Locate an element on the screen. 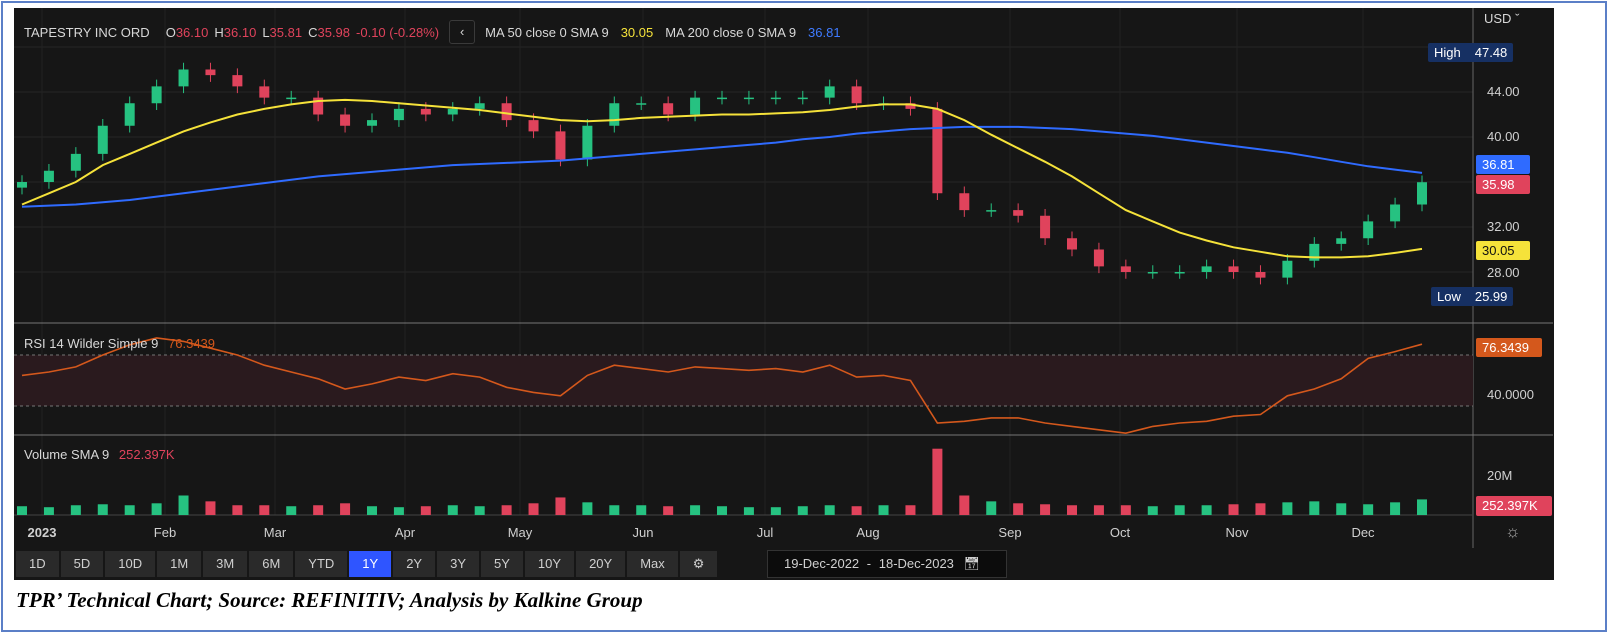  date-range-picker: 19-Dec-2022 - 18-Dec-2023 📅︎ is located at coordinates (887, 564).